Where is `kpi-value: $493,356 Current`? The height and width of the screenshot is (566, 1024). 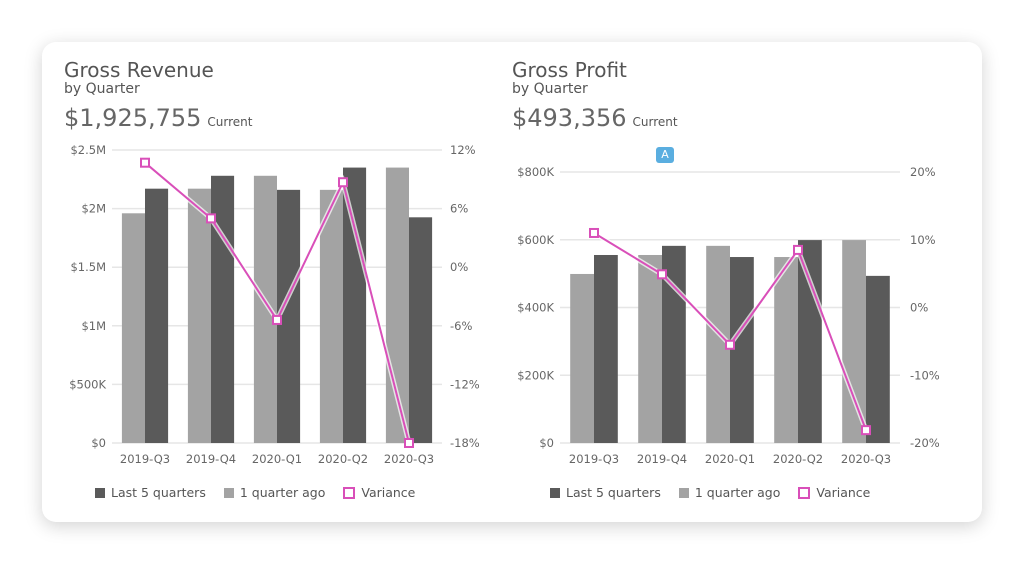 kpi-value: $493,356 Current is located at coordinates (595, 118).